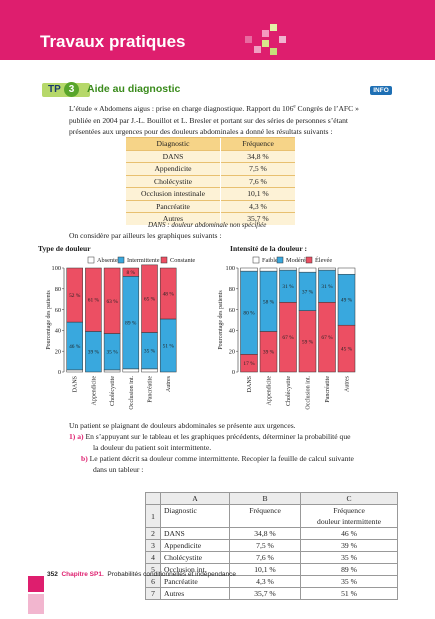 This screenshot has width=435, height=619. I want to click on legend-label: Absente, so click(107, 260).